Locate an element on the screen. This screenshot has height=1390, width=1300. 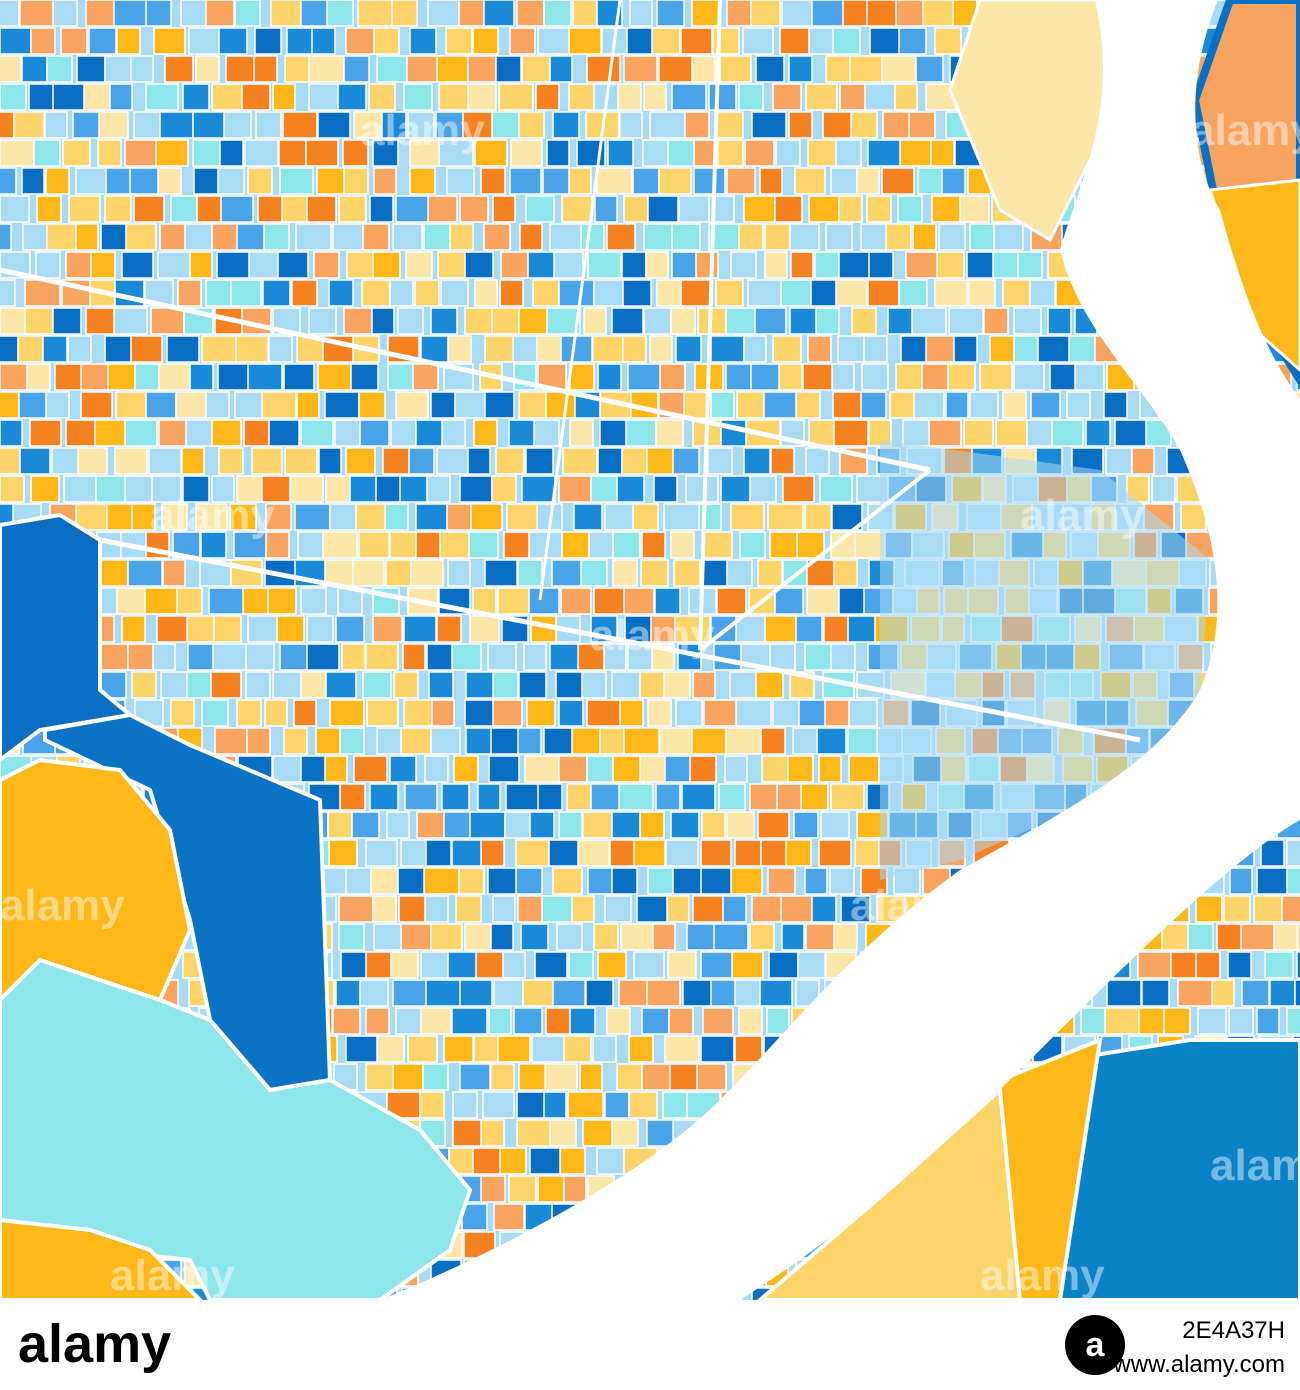
badge-letter: a is located at coordinates (1096, 1345).